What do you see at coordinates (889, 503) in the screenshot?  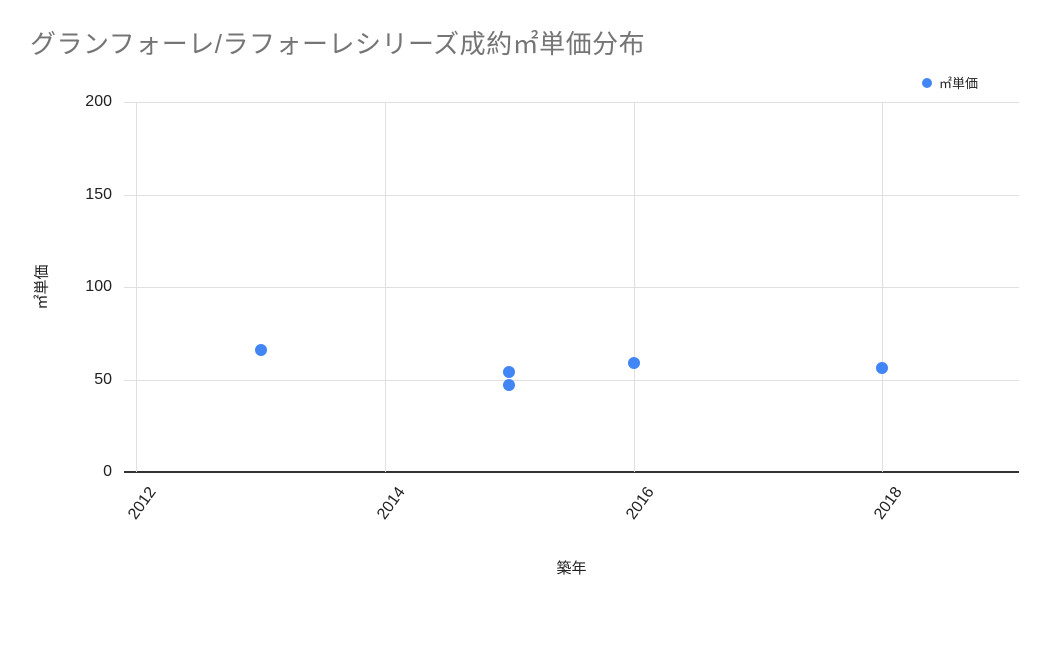 I see `x-tick-label: 2018` at bounding box center [889, 503].